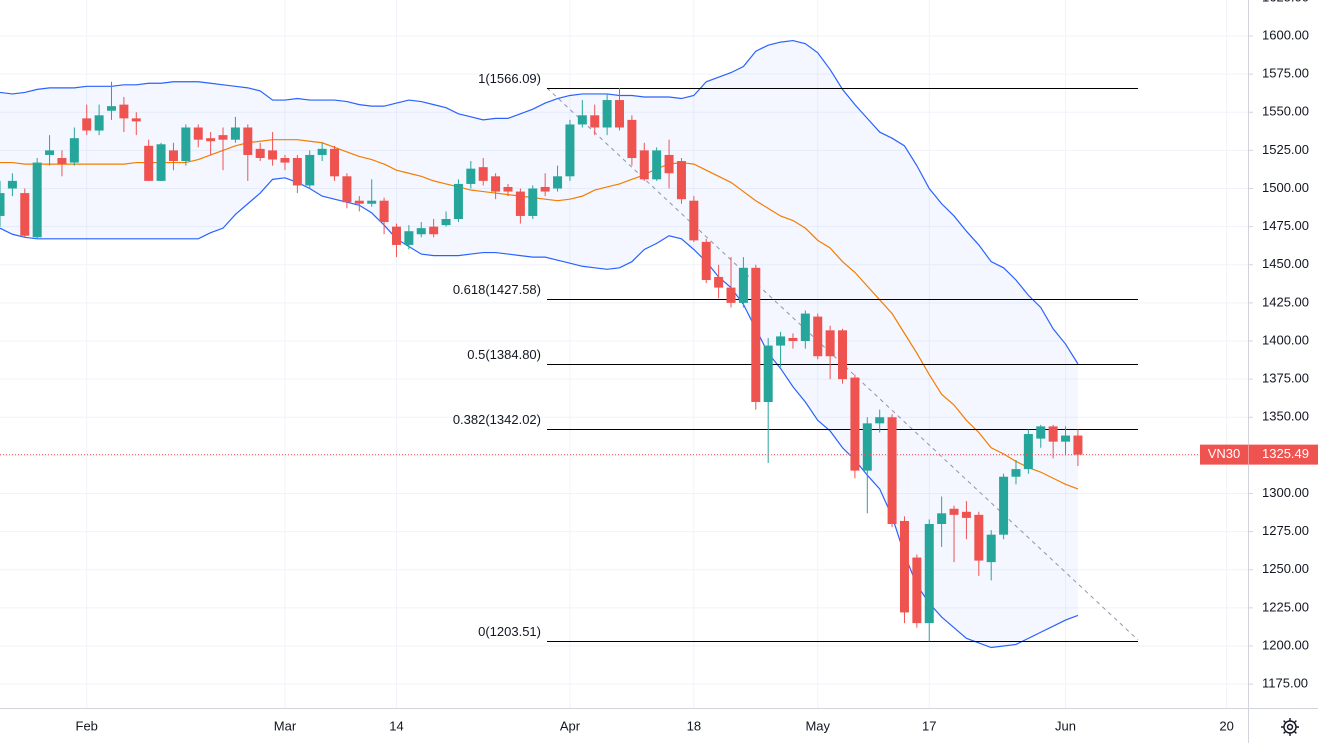 This screenshot has width=1318, height=743. I want to click on last-price-badge, so click(1259, 454).